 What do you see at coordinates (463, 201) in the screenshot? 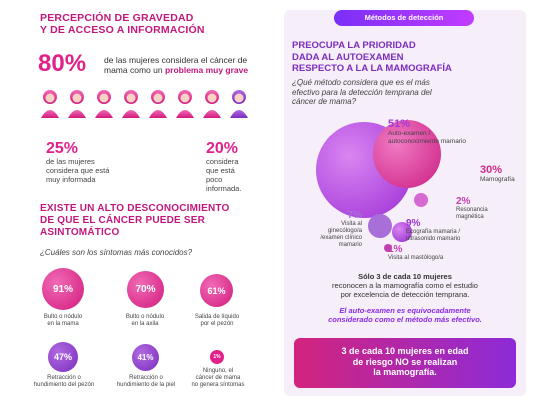
I see `method-pct-resonancia: 2%` at bounding box center [463, 201].